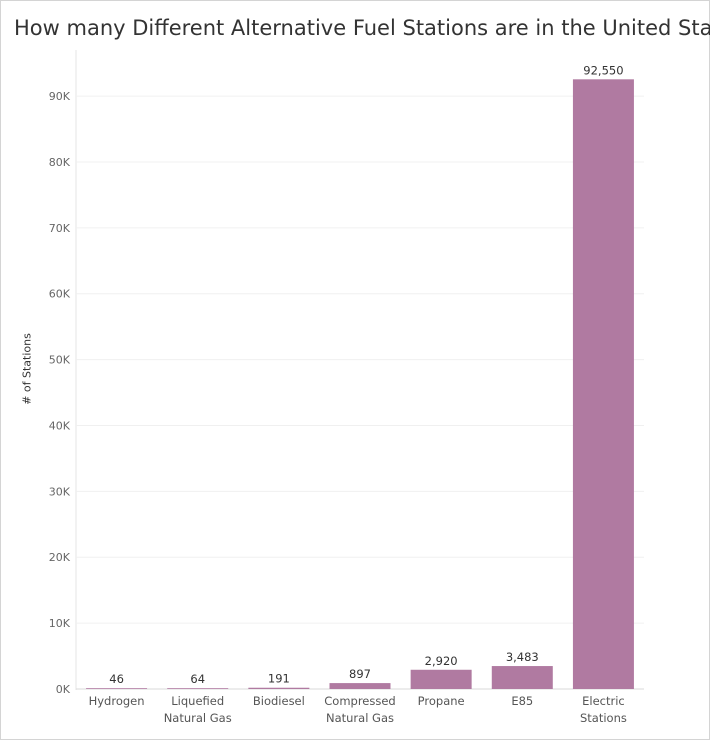 The width and height of the screenshot is (710, 740). Describe the element at coordinates (60, 294) in the screenshot. I see `y-tick-label: 60K` at that location.